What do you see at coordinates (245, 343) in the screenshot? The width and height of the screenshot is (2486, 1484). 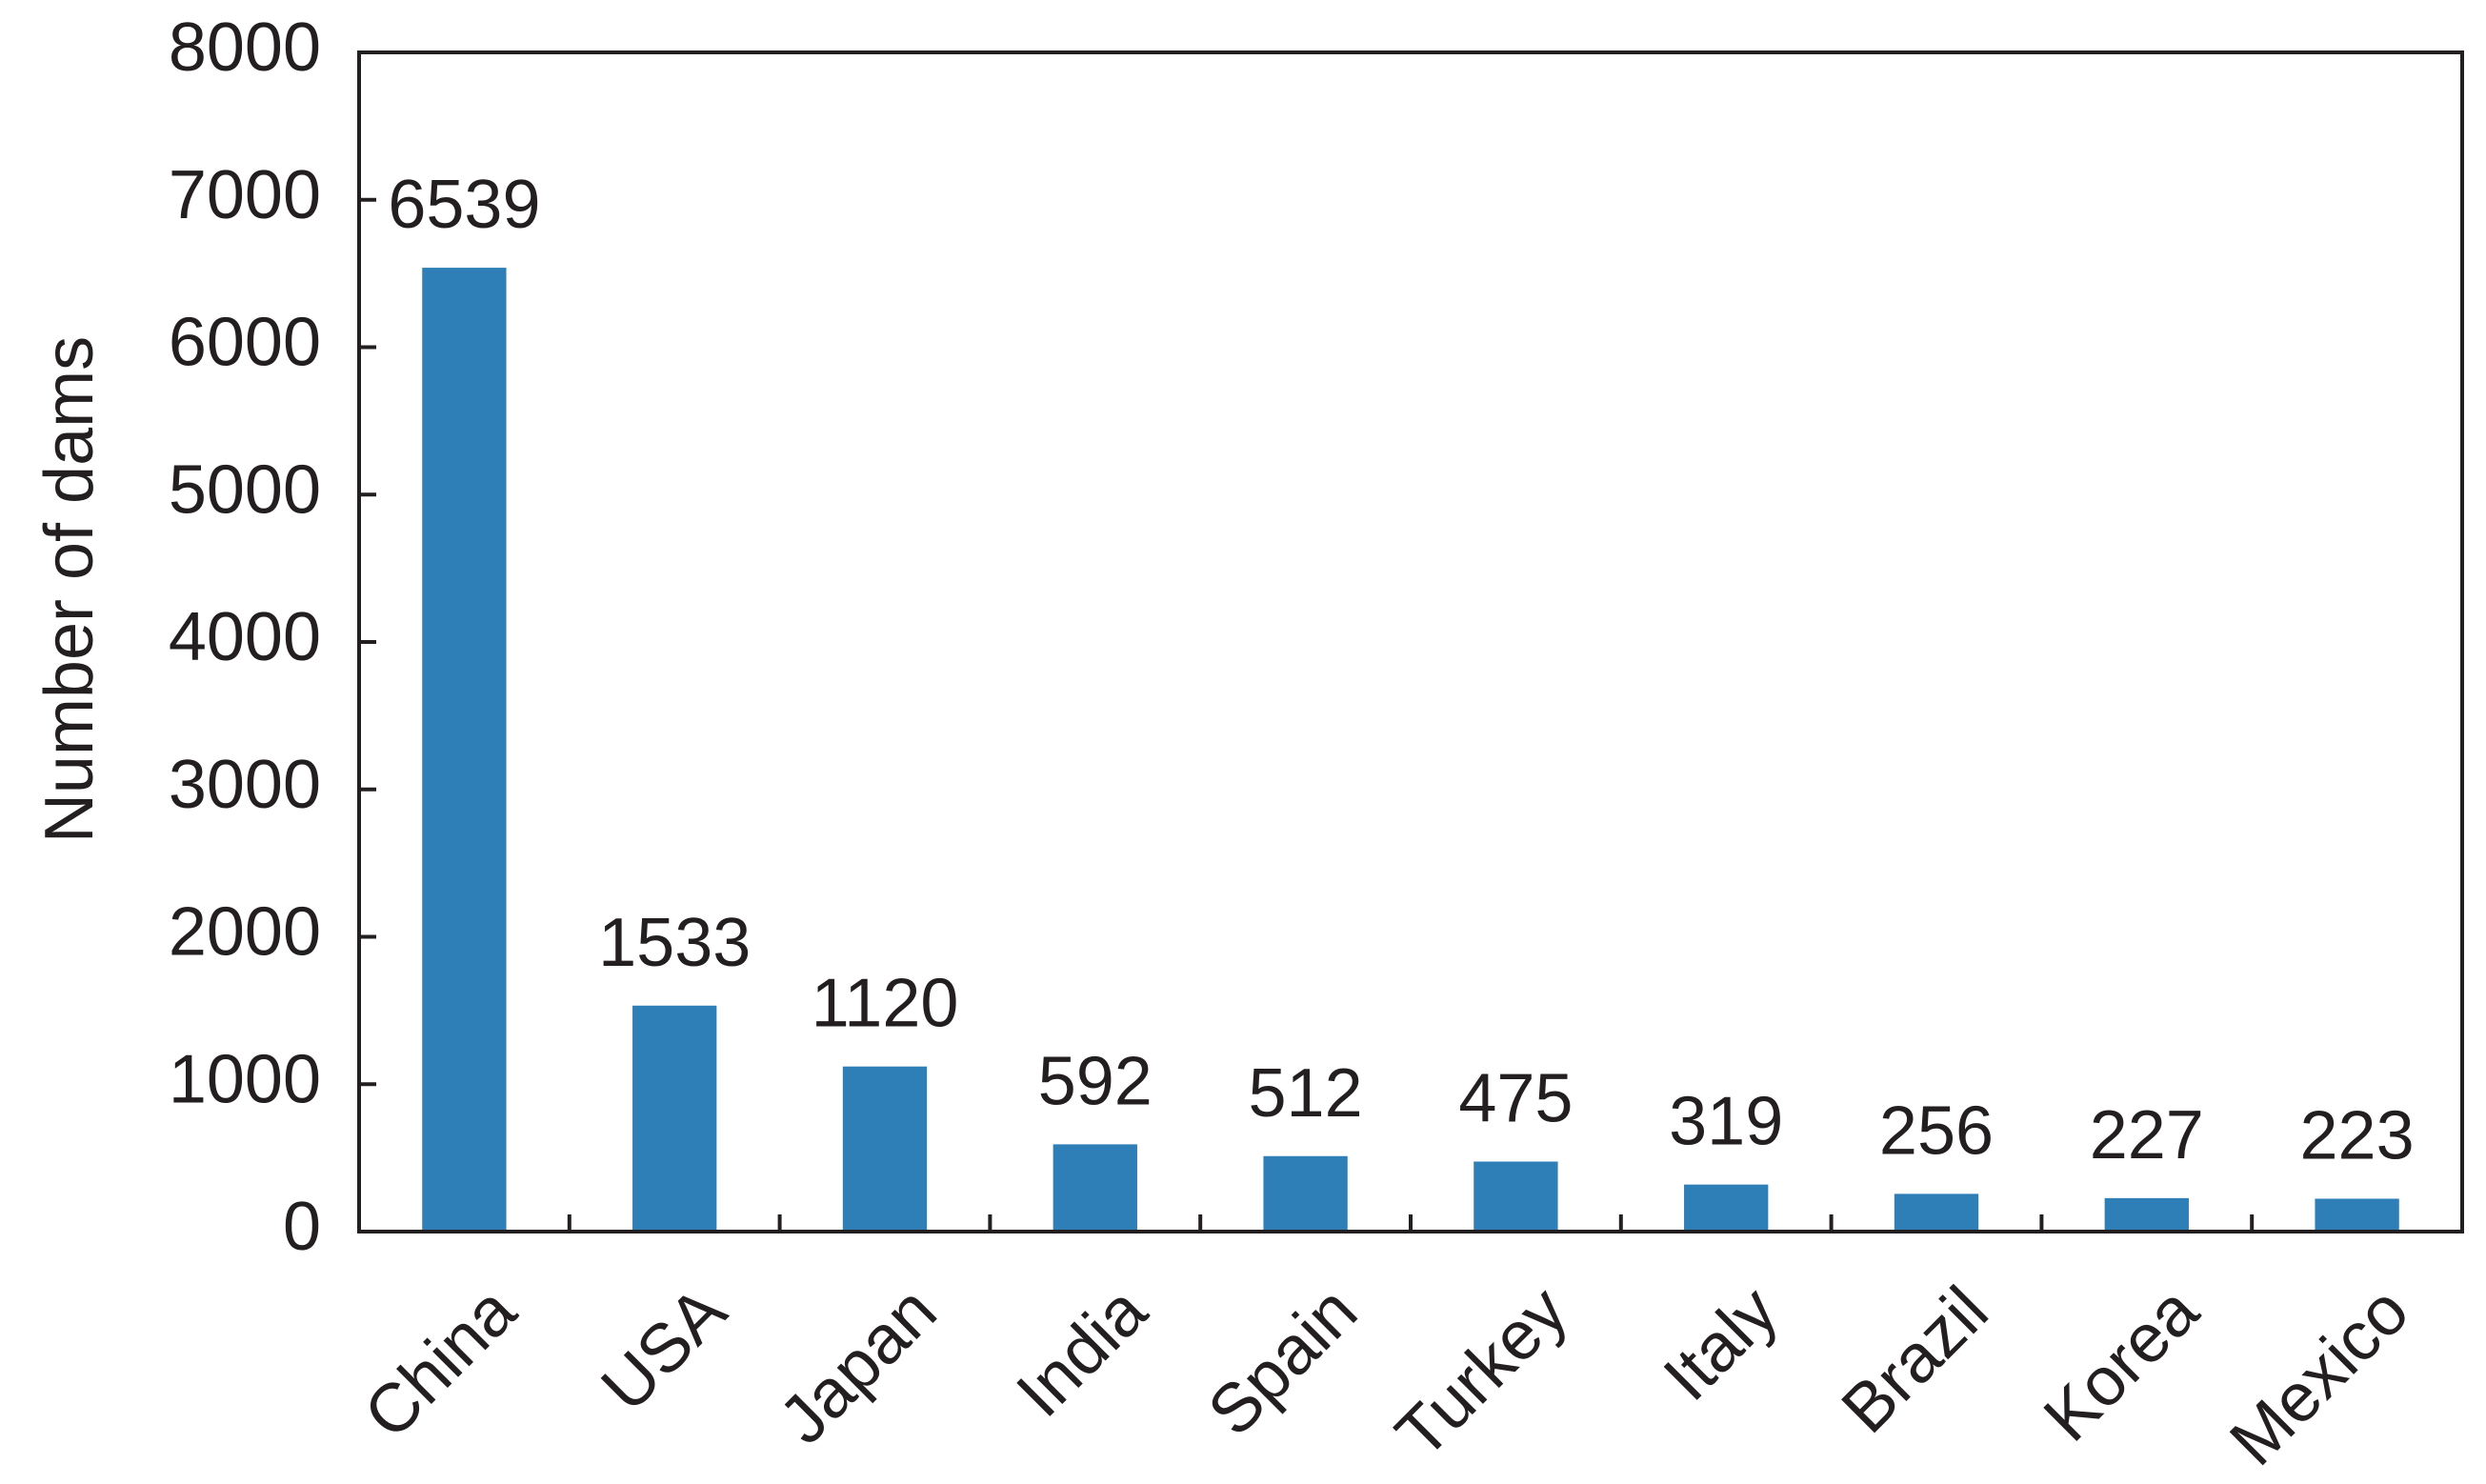 I see `y-tick-label-6000: 6000` at bounding box center [245, 343].